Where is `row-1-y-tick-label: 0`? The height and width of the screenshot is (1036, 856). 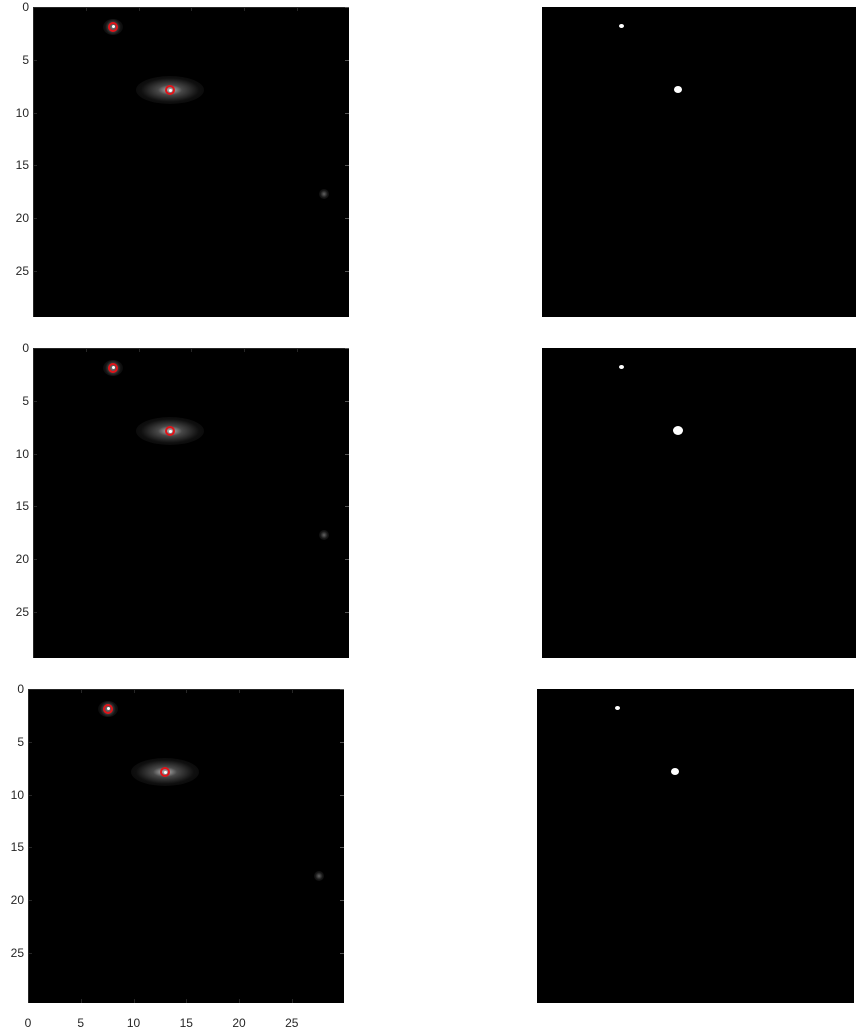 row-1-y-tick-label: 0 is located at coordinates (25, 7).